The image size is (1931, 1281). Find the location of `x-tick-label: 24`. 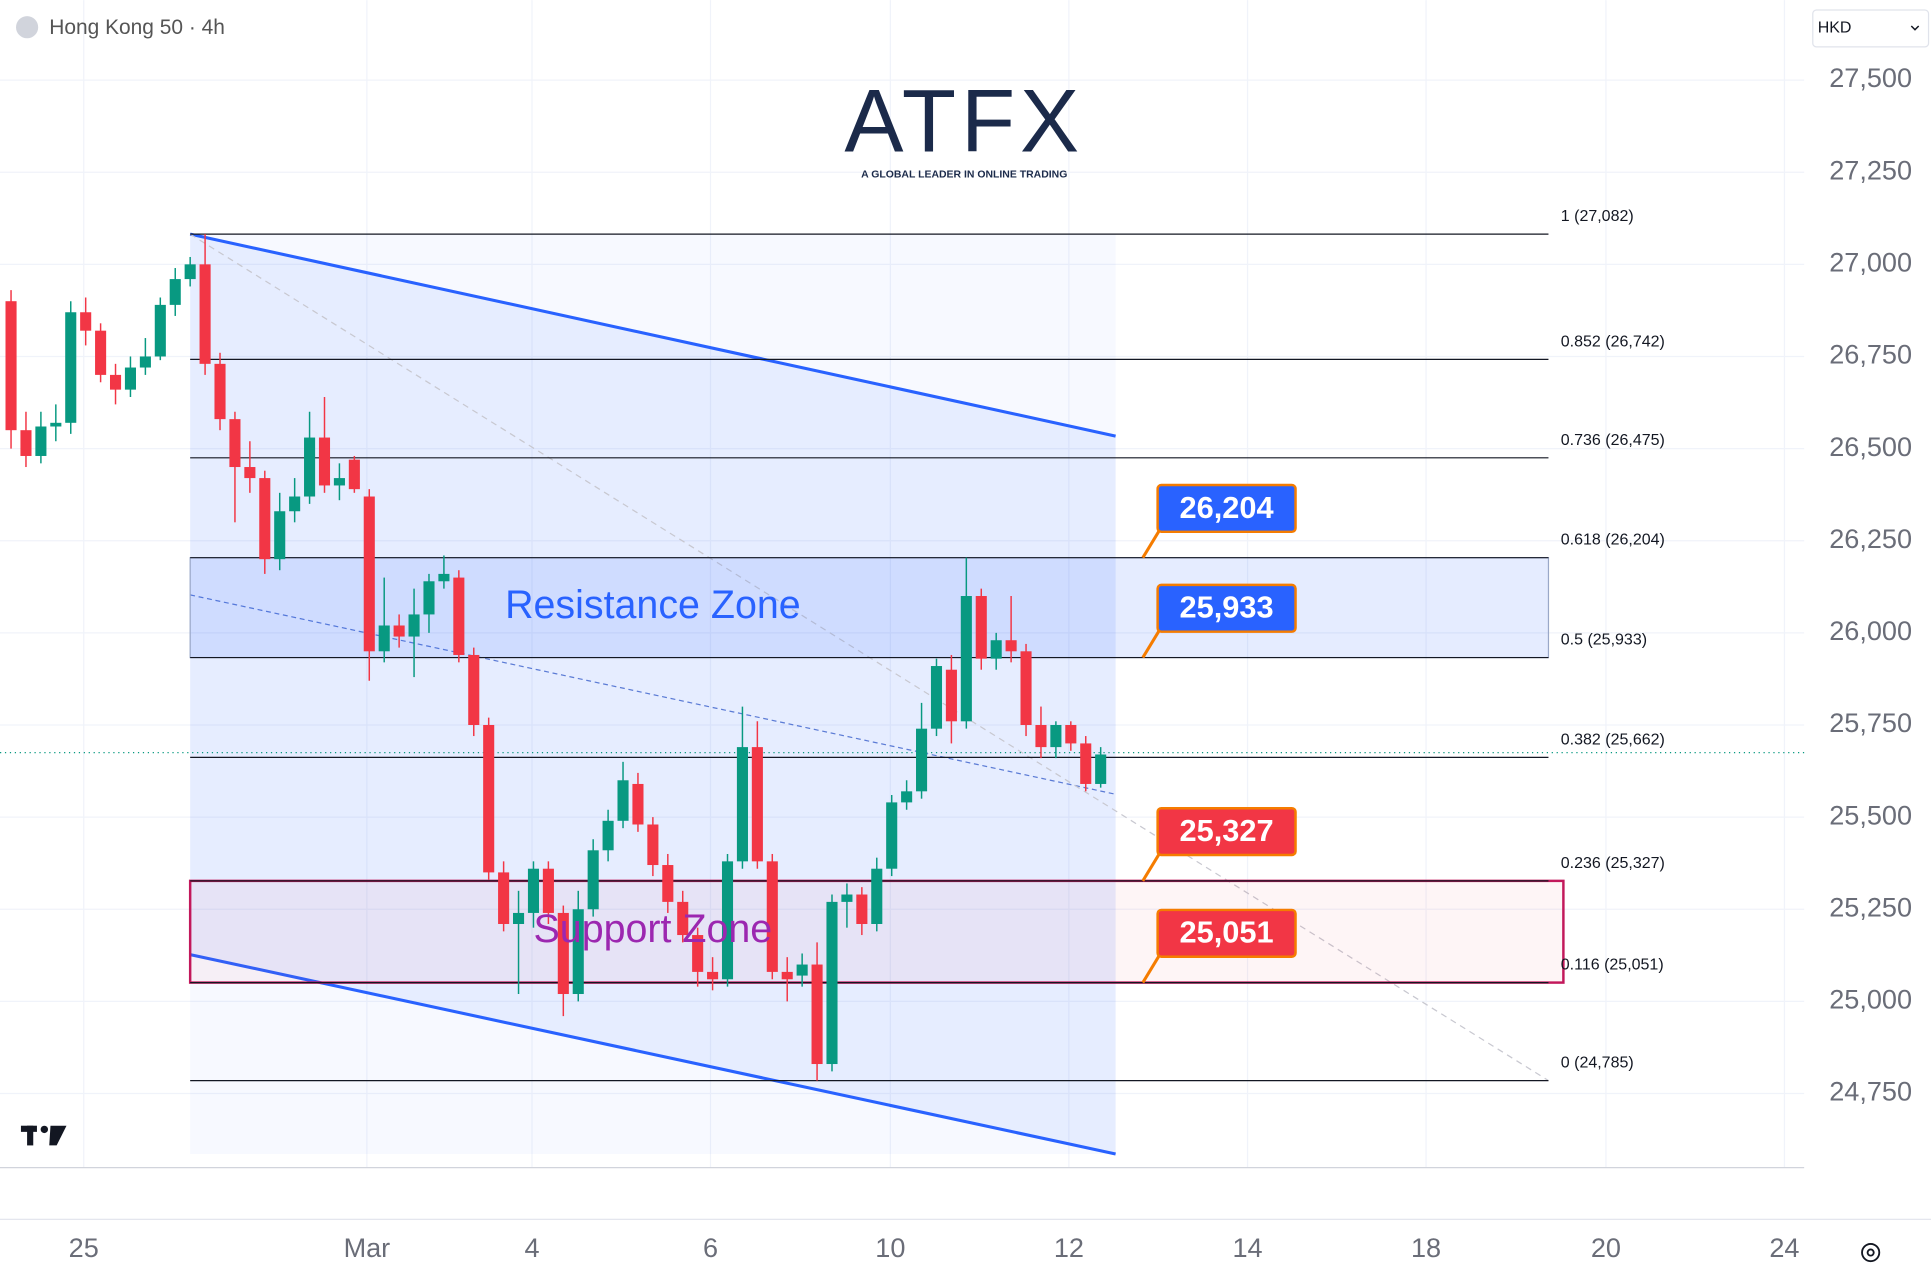

x-tick-label: 24 is located at coordinates (1784, 1247).